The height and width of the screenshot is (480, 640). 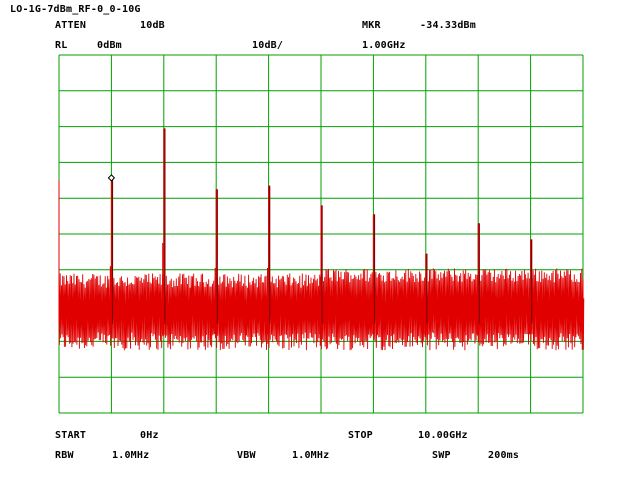 What do you see at coordinates (246, 455) in the screenshot?
I see `vbw-label: VBW` at bounding box center [246, 455].